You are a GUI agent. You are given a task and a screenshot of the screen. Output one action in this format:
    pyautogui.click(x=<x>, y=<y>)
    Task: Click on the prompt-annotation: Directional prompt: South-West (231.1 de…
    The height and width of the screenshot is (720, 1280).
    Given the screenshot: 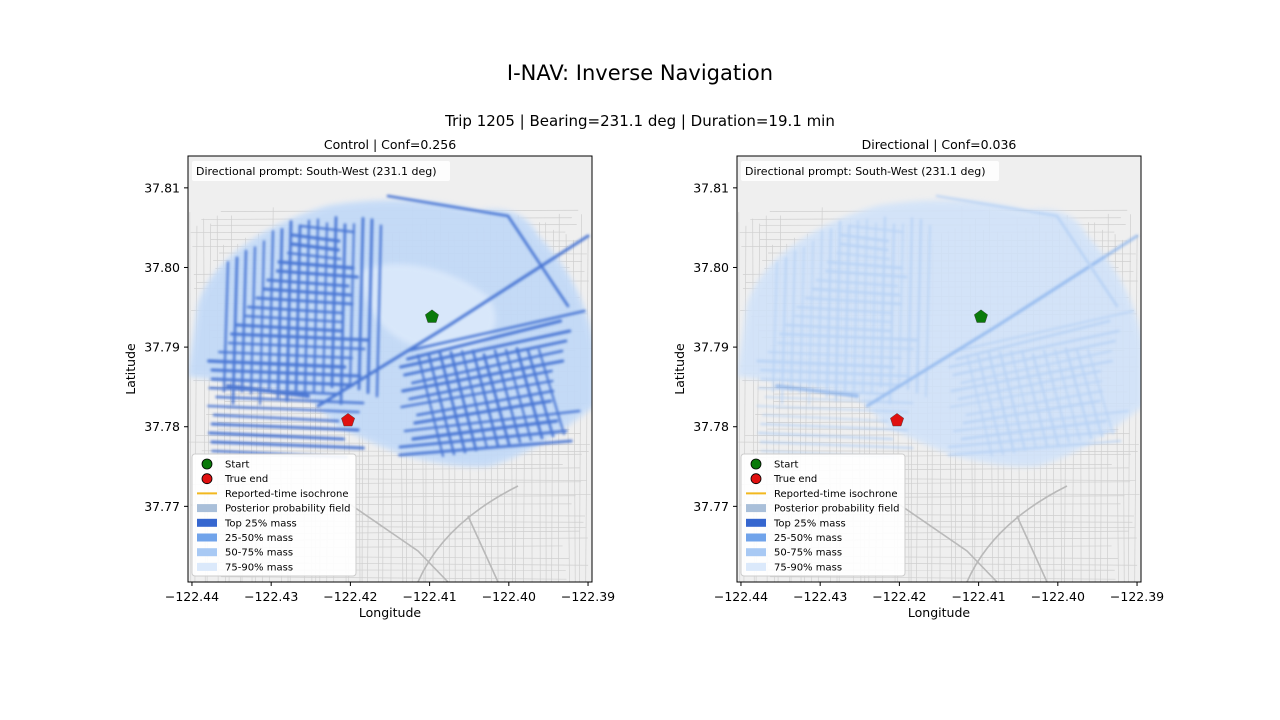 What is the action you would take?
    pyautogui.click(x=316, y=171)
    